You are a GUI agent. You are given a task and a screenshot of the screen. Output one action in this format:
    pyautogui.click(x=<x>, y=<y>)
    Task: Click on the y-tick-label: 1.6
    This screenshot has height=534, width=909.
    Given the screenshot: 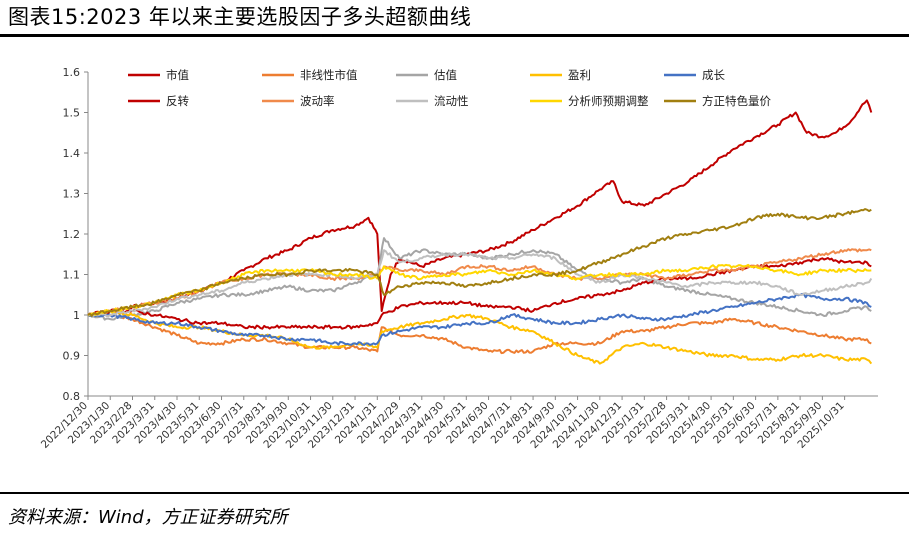 What is the action you would take?
    pyautogui.click(x=72, y=72)
    